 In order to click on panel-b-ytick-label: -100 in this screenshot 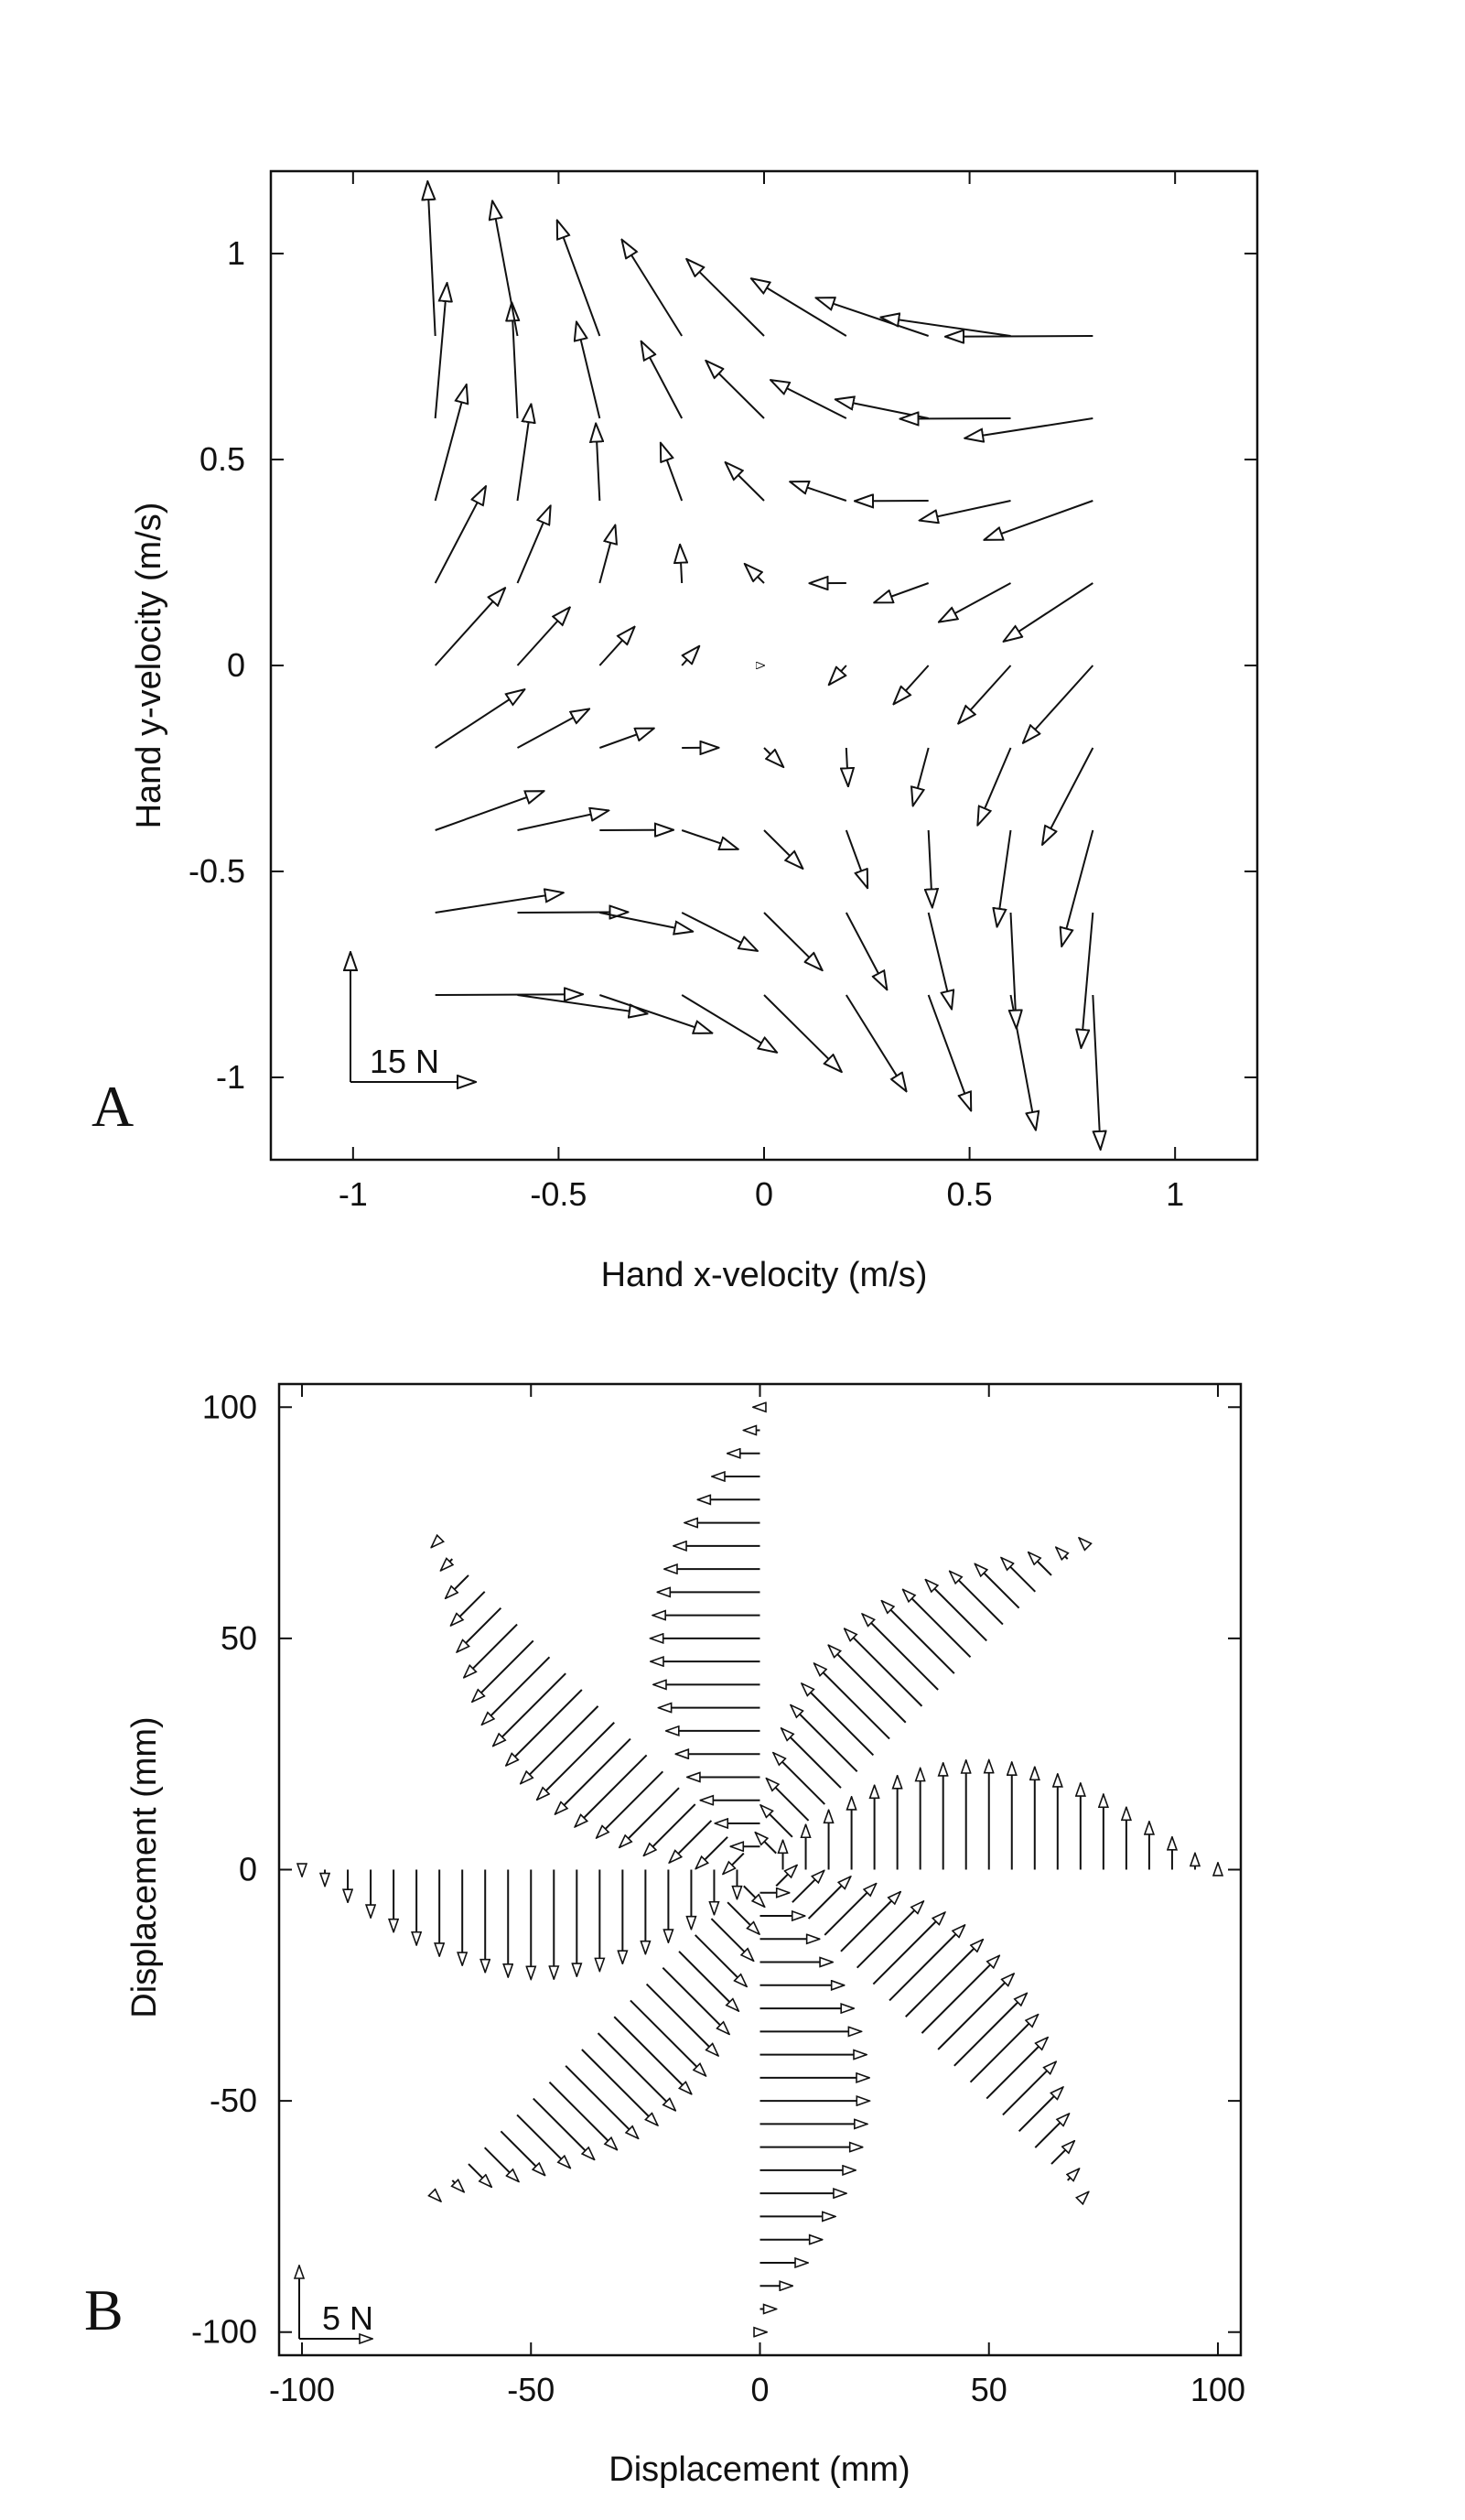, I will do `click(224, 2332)`.